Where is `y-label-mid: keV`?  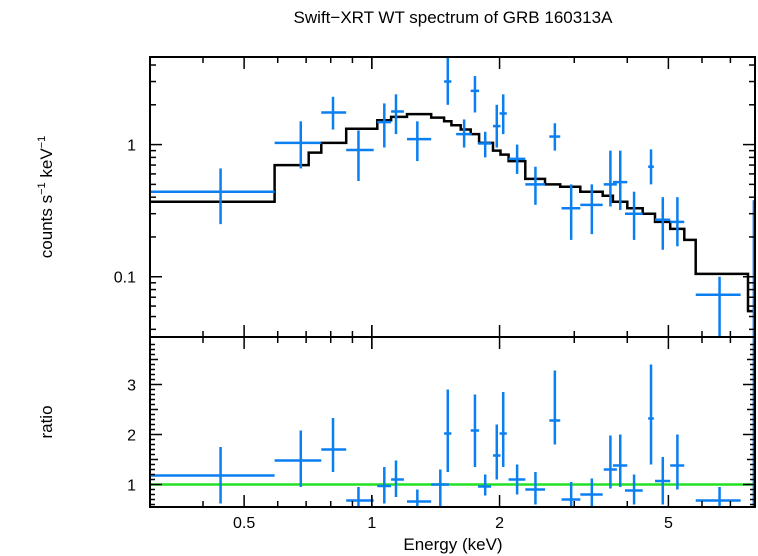 y-label-mid: keV is located at coordinates (46, 165).